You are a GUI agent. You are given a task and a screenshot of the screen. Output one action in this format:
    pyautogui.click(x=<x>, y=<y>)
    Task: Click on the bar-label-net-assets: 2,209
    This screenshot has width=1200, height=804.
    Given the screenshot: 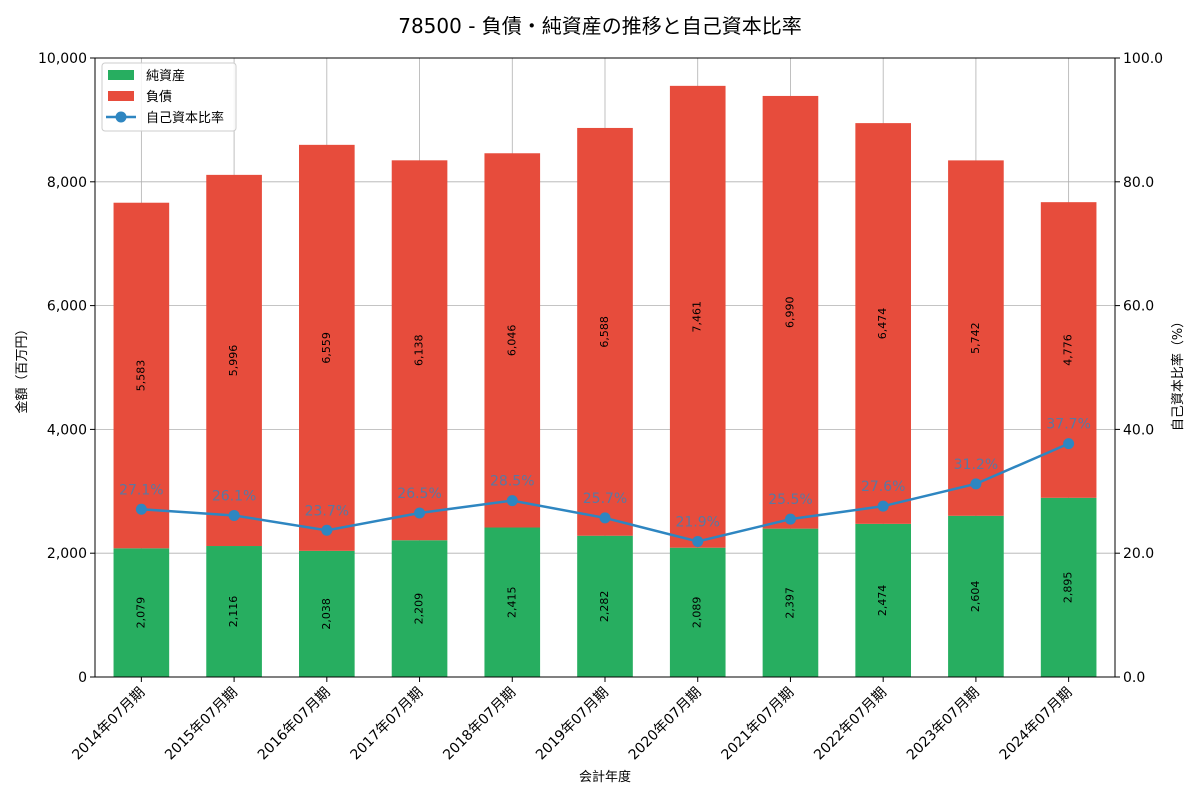 What is the action you would take?
    pyautogui.click(x=419, y=609)
    